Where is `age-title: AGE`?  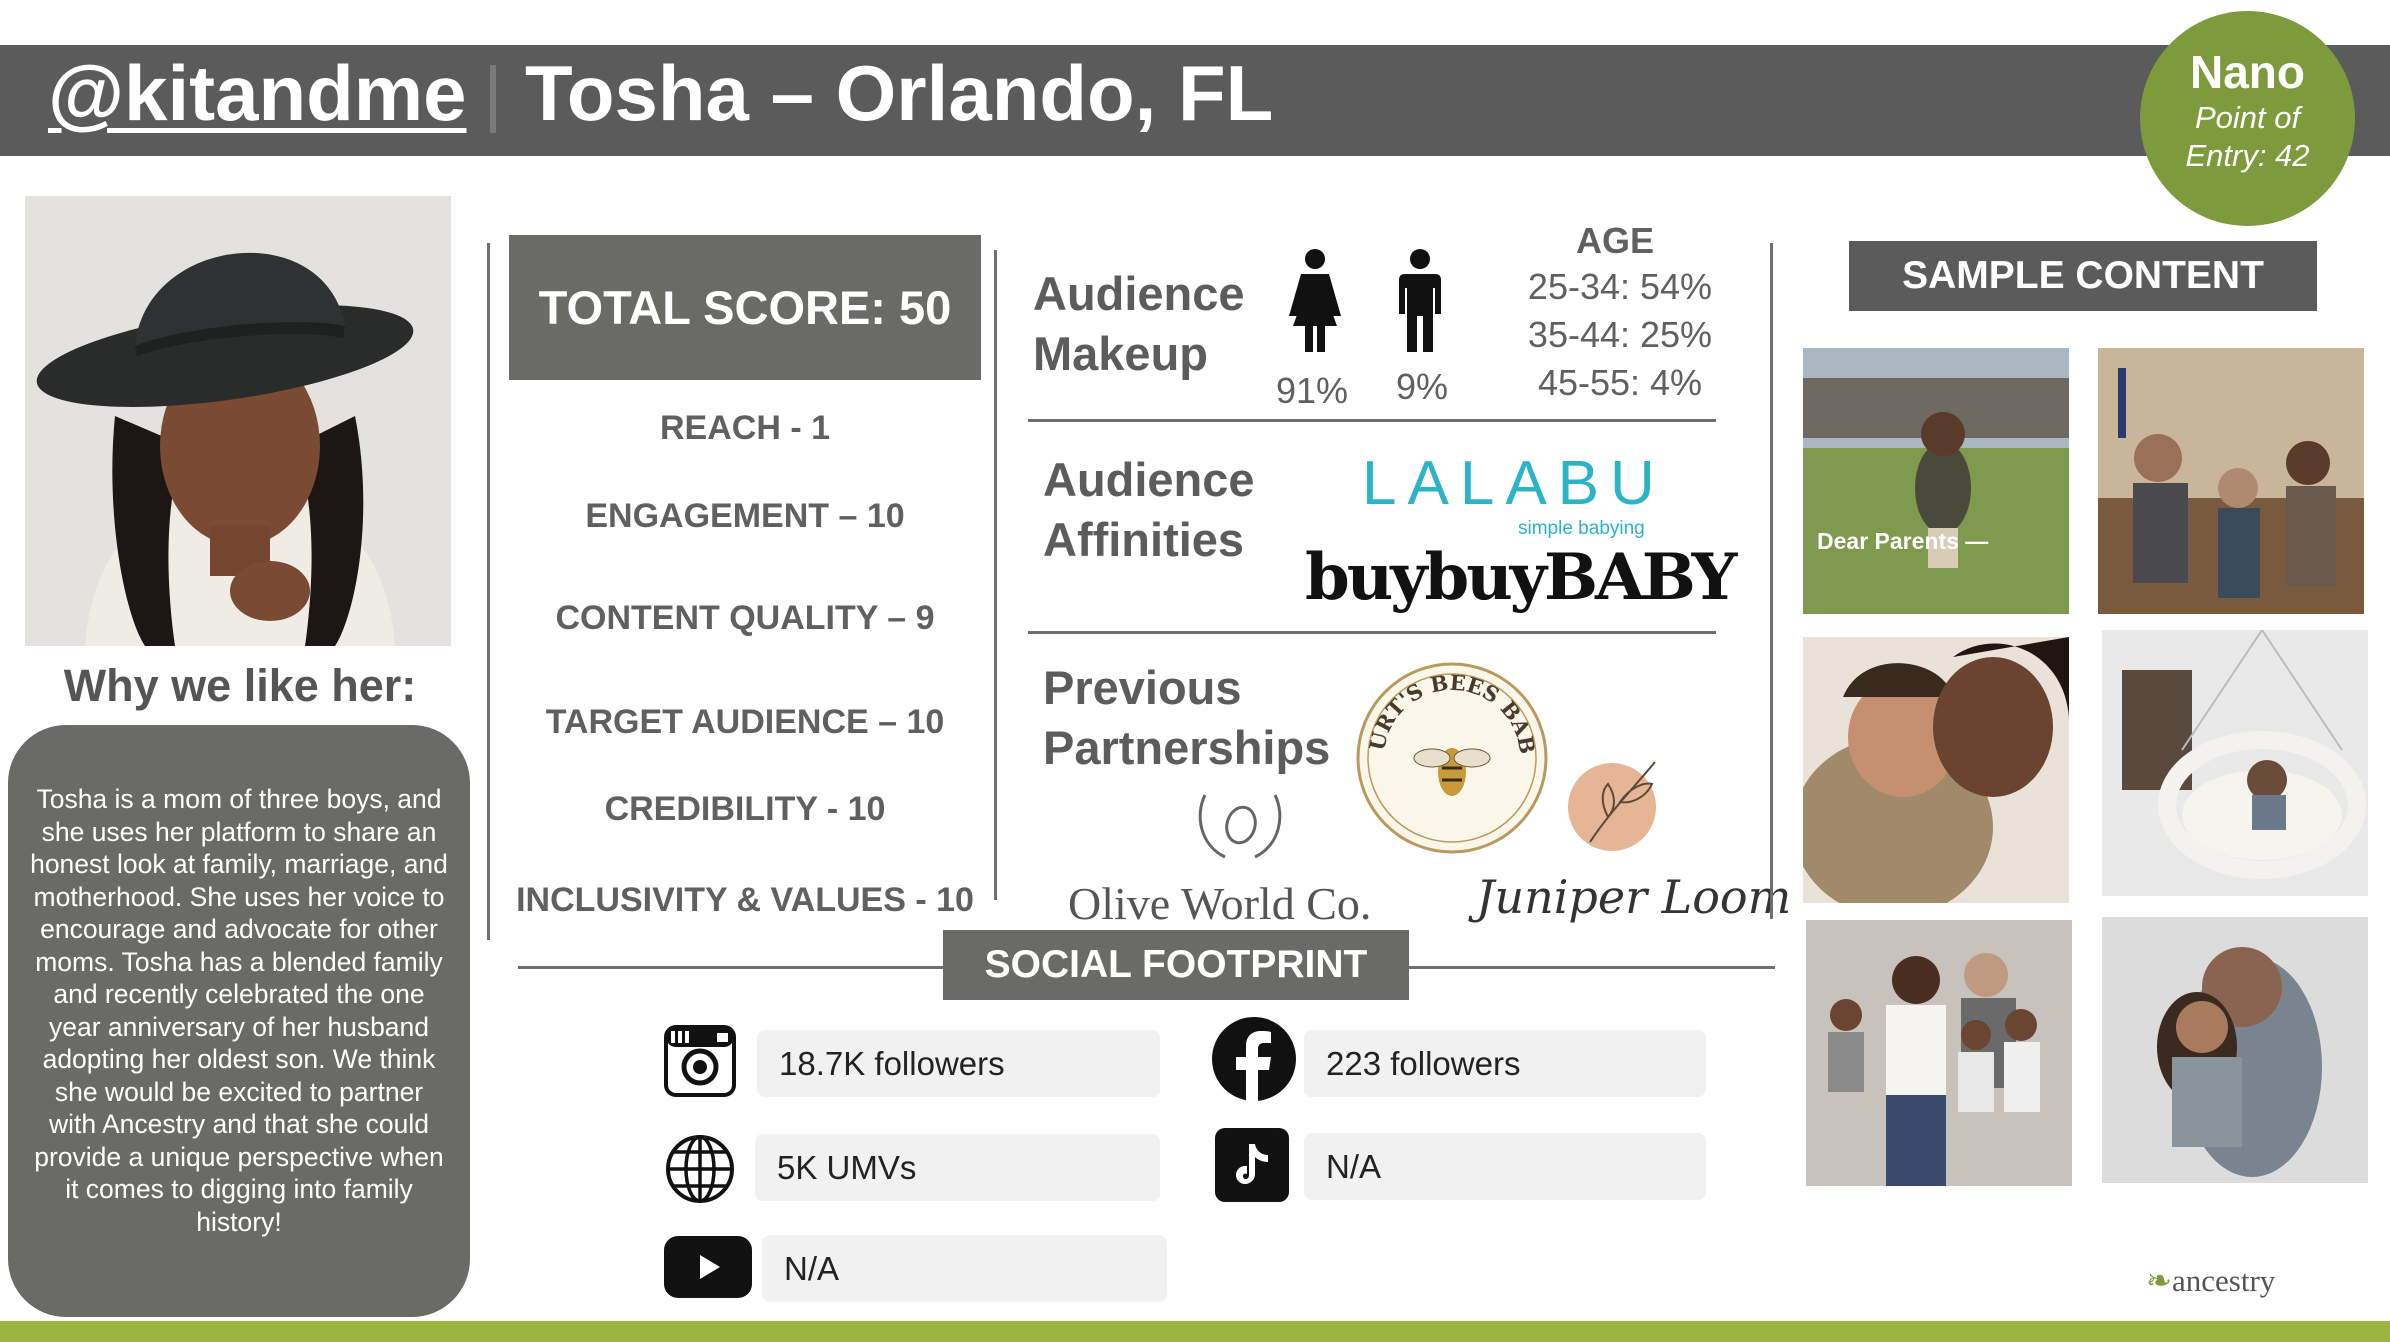 age-title: AGE is located at coordinates (1614, 240).